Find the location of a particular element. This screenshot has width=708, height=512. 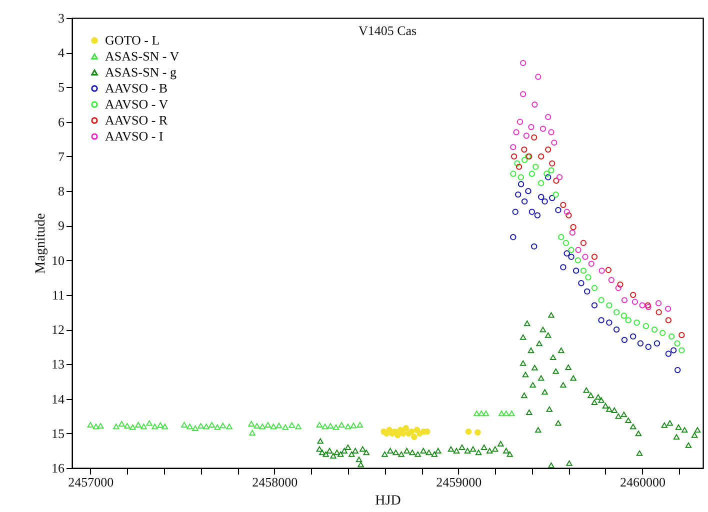

chart-title: V1405 Cas is located at coordinates (387, 30).